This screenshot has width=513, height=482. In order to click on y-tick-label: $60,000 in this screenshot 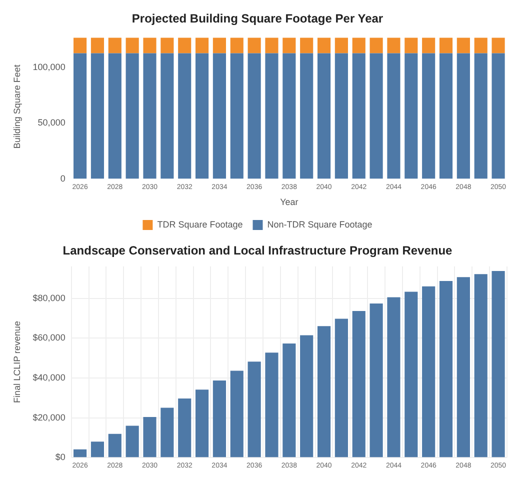, I will do `click(49, 337)`.